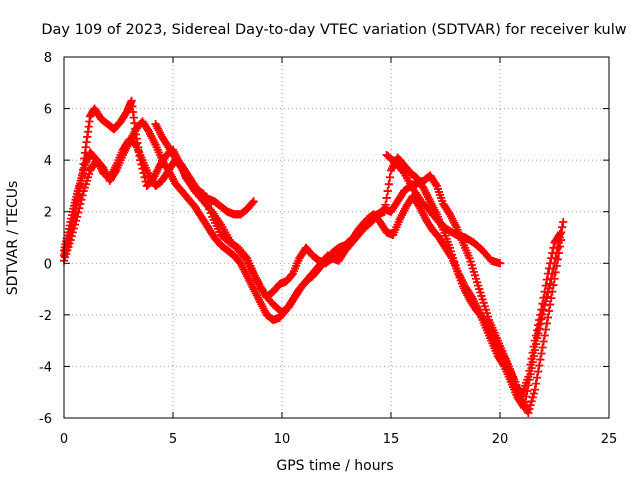 The height and width of the screenshot is (480, 640). Describe the element at coordinates (391, 439) in the screenshot. I see `x-tick-label: 15` at that location.